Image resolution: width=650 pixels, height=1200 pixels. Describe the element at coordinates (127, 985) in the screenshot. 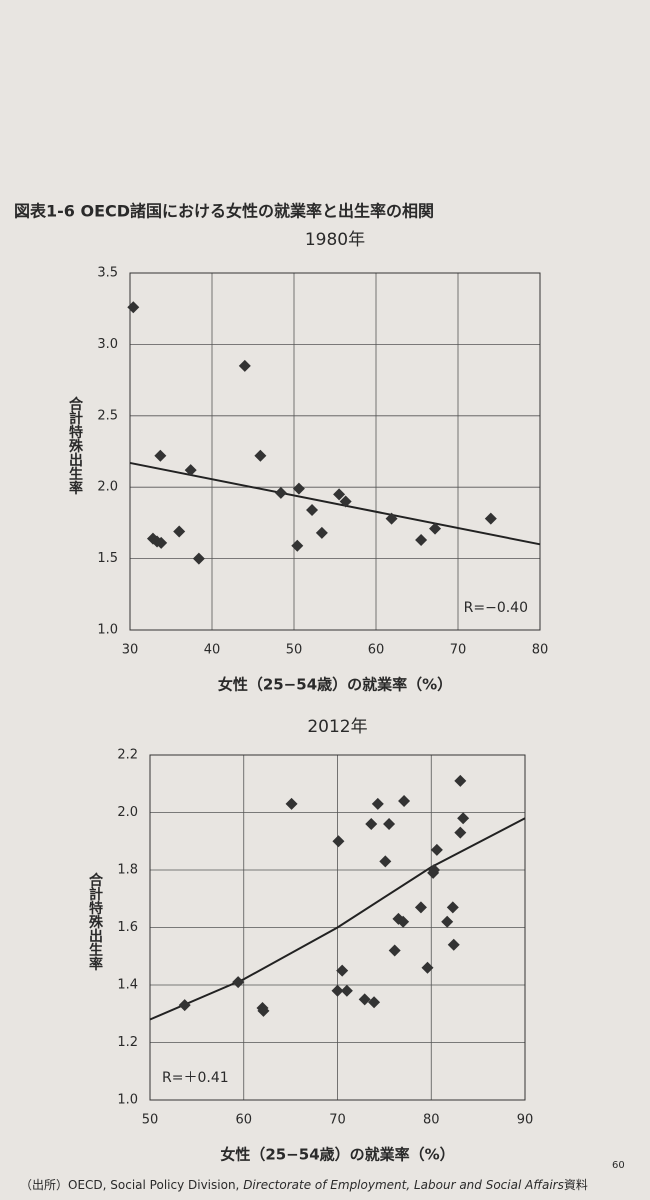

I see `y-tick-label: 1.4` at that location.